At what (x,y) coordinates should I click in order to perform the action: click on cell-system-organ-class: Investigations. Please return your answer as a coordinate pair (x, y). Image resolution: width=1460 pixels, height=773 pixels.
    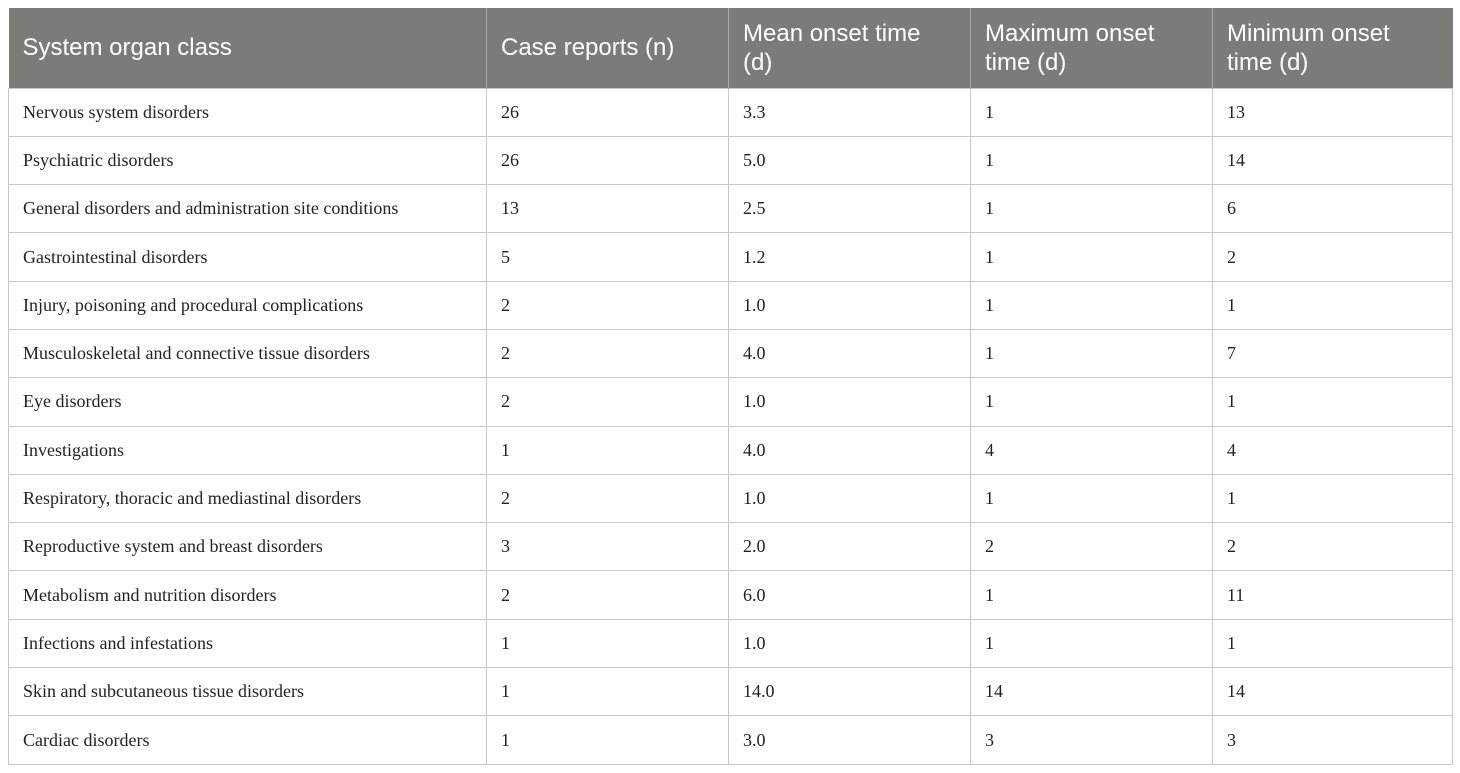
    Looking at the image, I should click on (247, 450).